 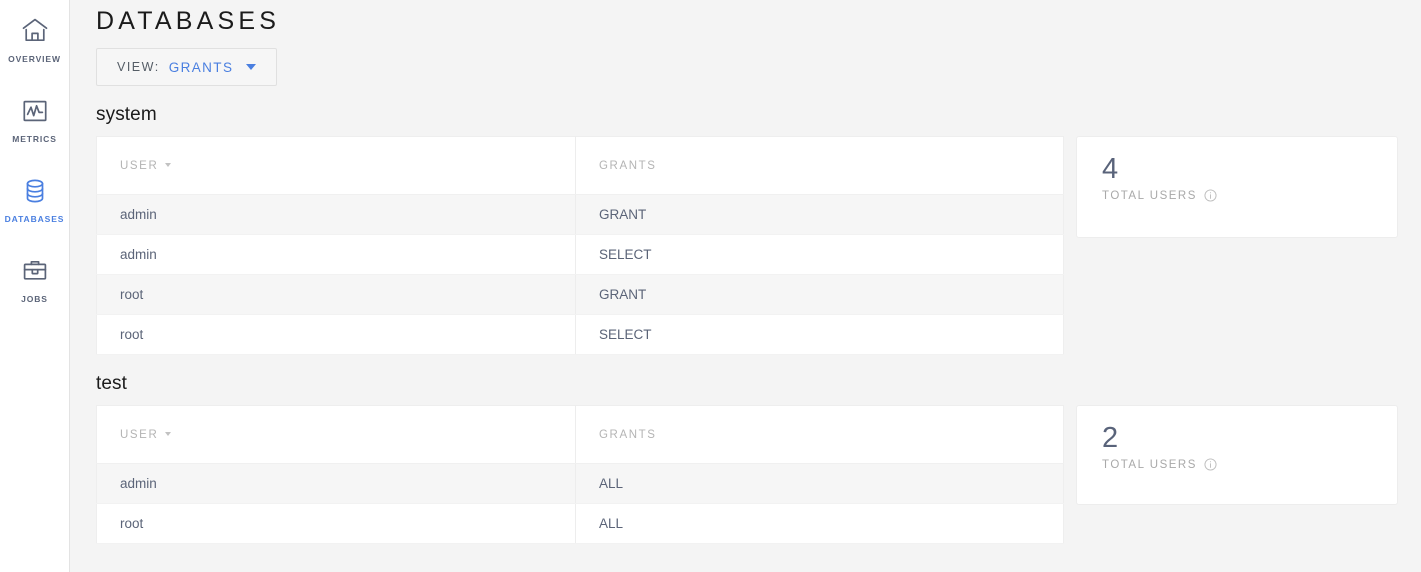 What do you see at coordinates (35, 111) in the screenshot?
I see `metrics-chart-icon` at bounding box center [35, 111].